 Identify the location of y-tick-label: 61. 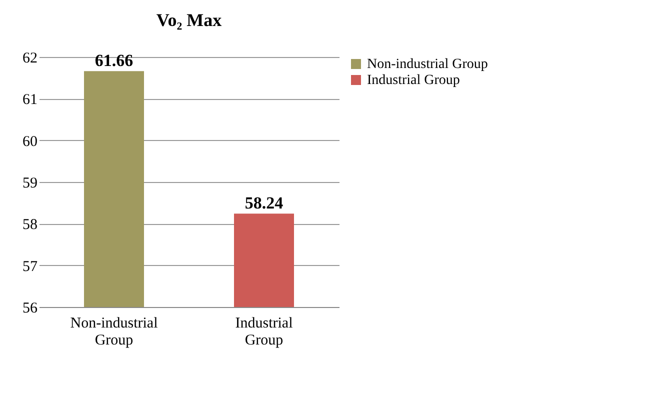
(30, 100).